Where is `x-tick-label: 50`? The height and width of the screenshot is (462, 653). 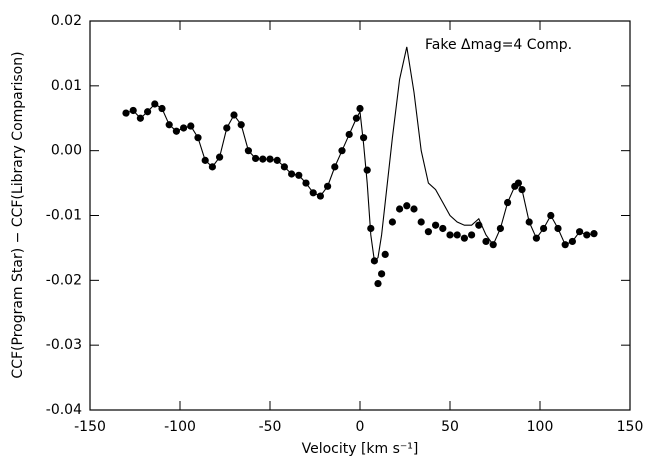
x-tick-label: 50 is located at coordinates (450, 427).